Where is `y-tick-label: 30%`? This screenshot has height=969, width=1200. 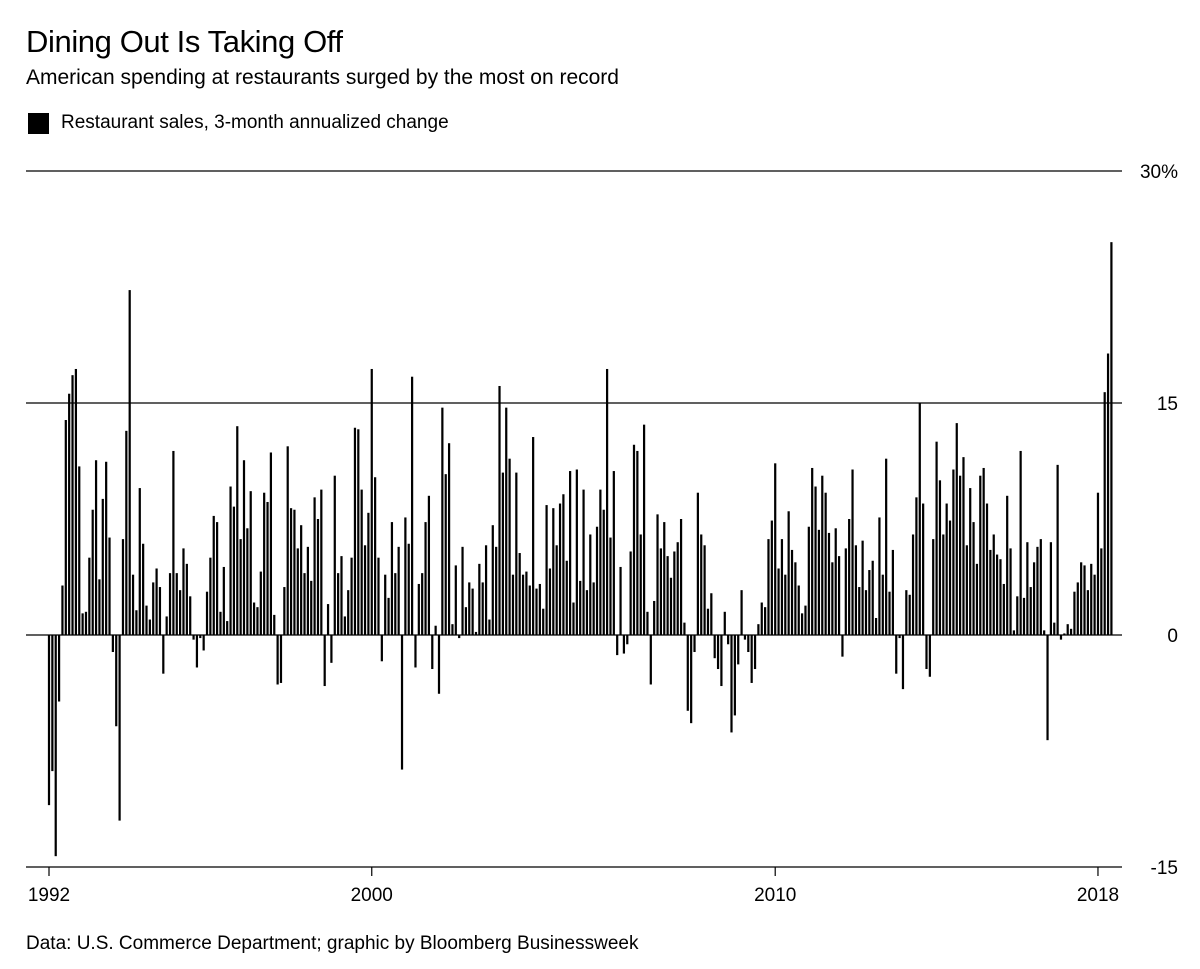
y-tick-label: 30% is located at coordinates (1159, 172).